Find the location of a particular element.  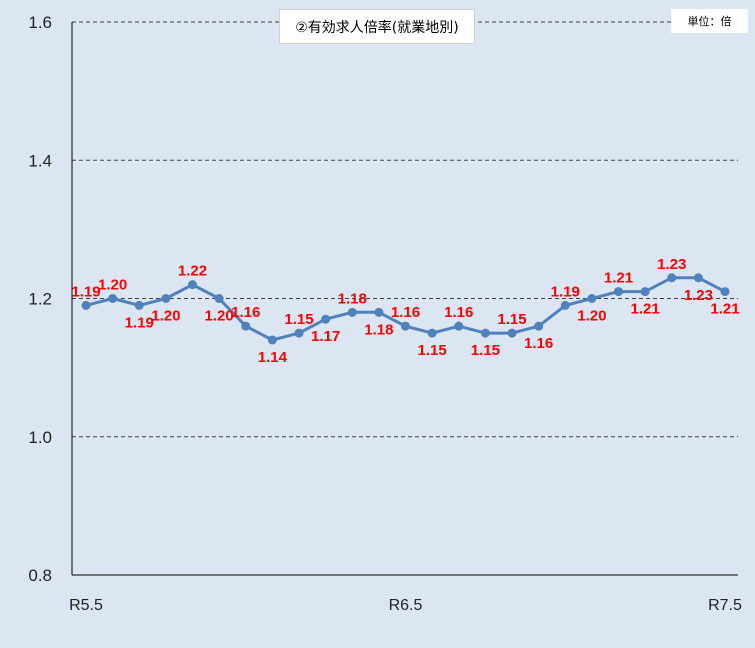

y-tick-label: 0.8 is located at coordinates (40, 575).